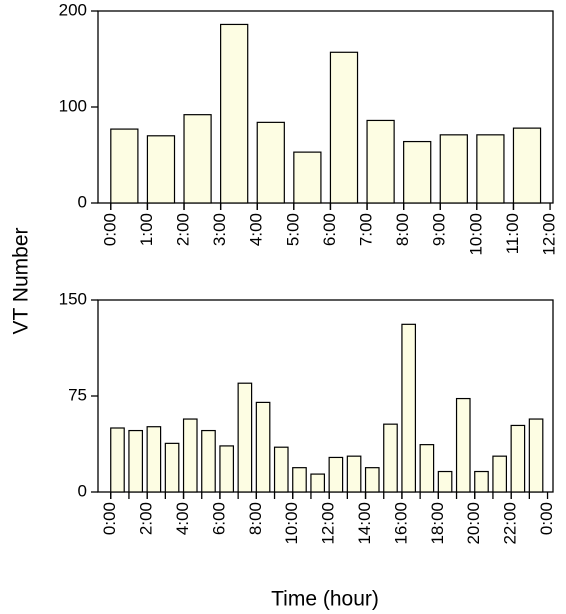 The width and height of the screenshot is (566, 614). Describe the element at coordinates (146, 229) in the screenshot. I see `x-tick-label: 1:00` at that location.